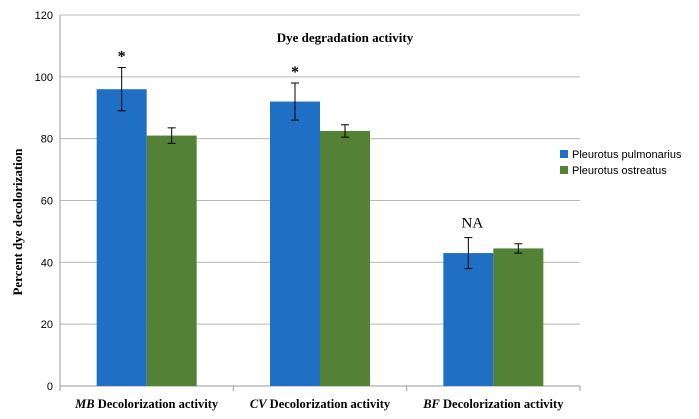 This screenshot has width=699, height=419. I want to click on chart-title: Dye degradation activity, so click(345, 37).